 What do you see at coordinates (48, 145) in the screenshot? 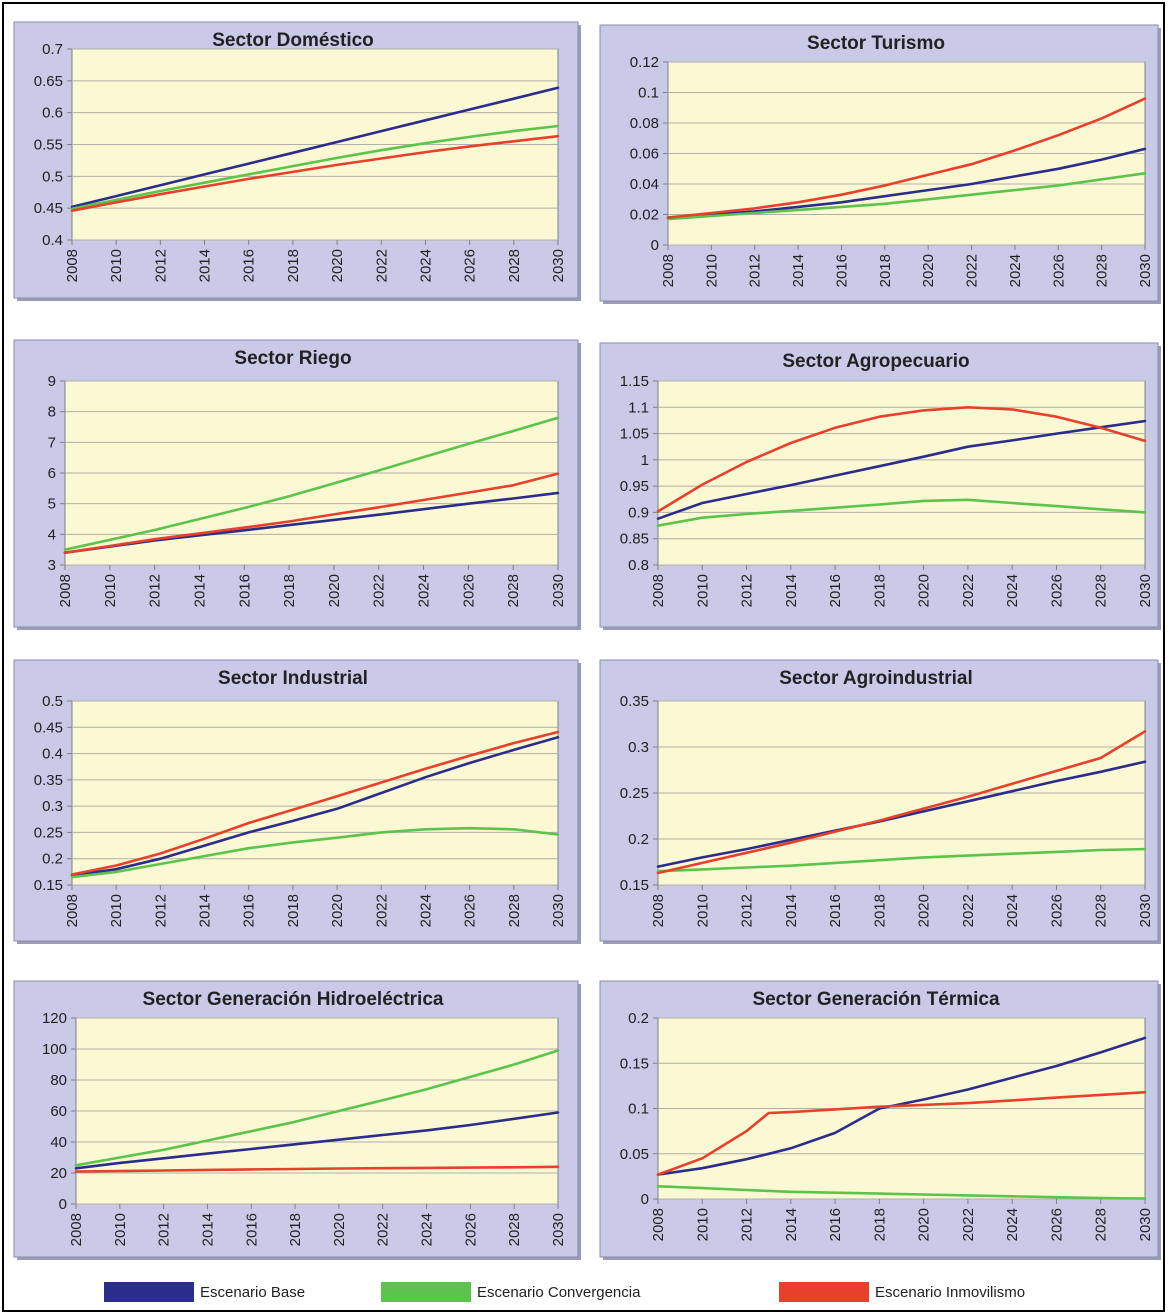
I see `y-tick-label: 0.55` at bounding box center [48, 145].